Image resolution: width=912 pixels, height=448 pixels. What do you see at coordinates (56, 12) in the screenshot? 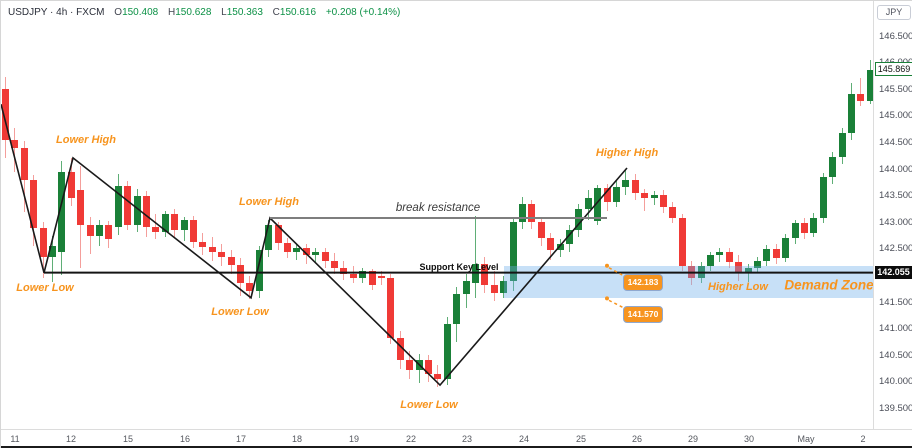
I see `symbol-title: USDJPY · 4h · FXCM` at bounding box center [56, 12].